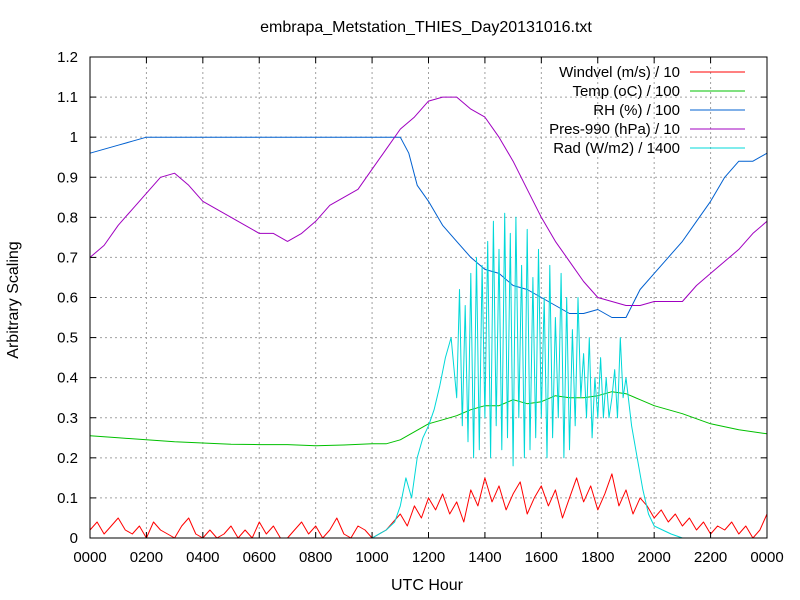 This screenshot has height=600, width=800. What do you see at coordinates (619, 72) in the screenshot?
I see `legend-label: Windvel (m/s) / 10` at bounding box center [619, 72].